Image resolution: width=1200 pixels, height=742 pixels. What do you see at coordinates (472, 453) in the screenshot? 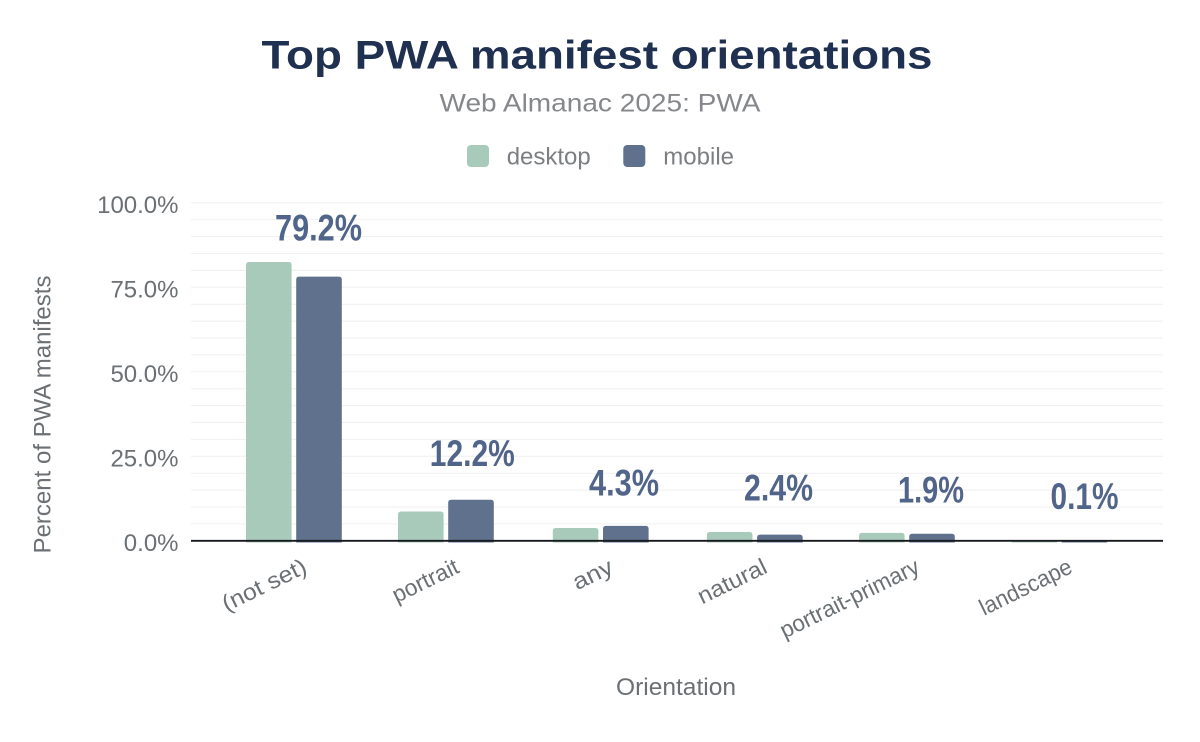
I see `svg-text: 12.2%` at bounding box center [472, 453].